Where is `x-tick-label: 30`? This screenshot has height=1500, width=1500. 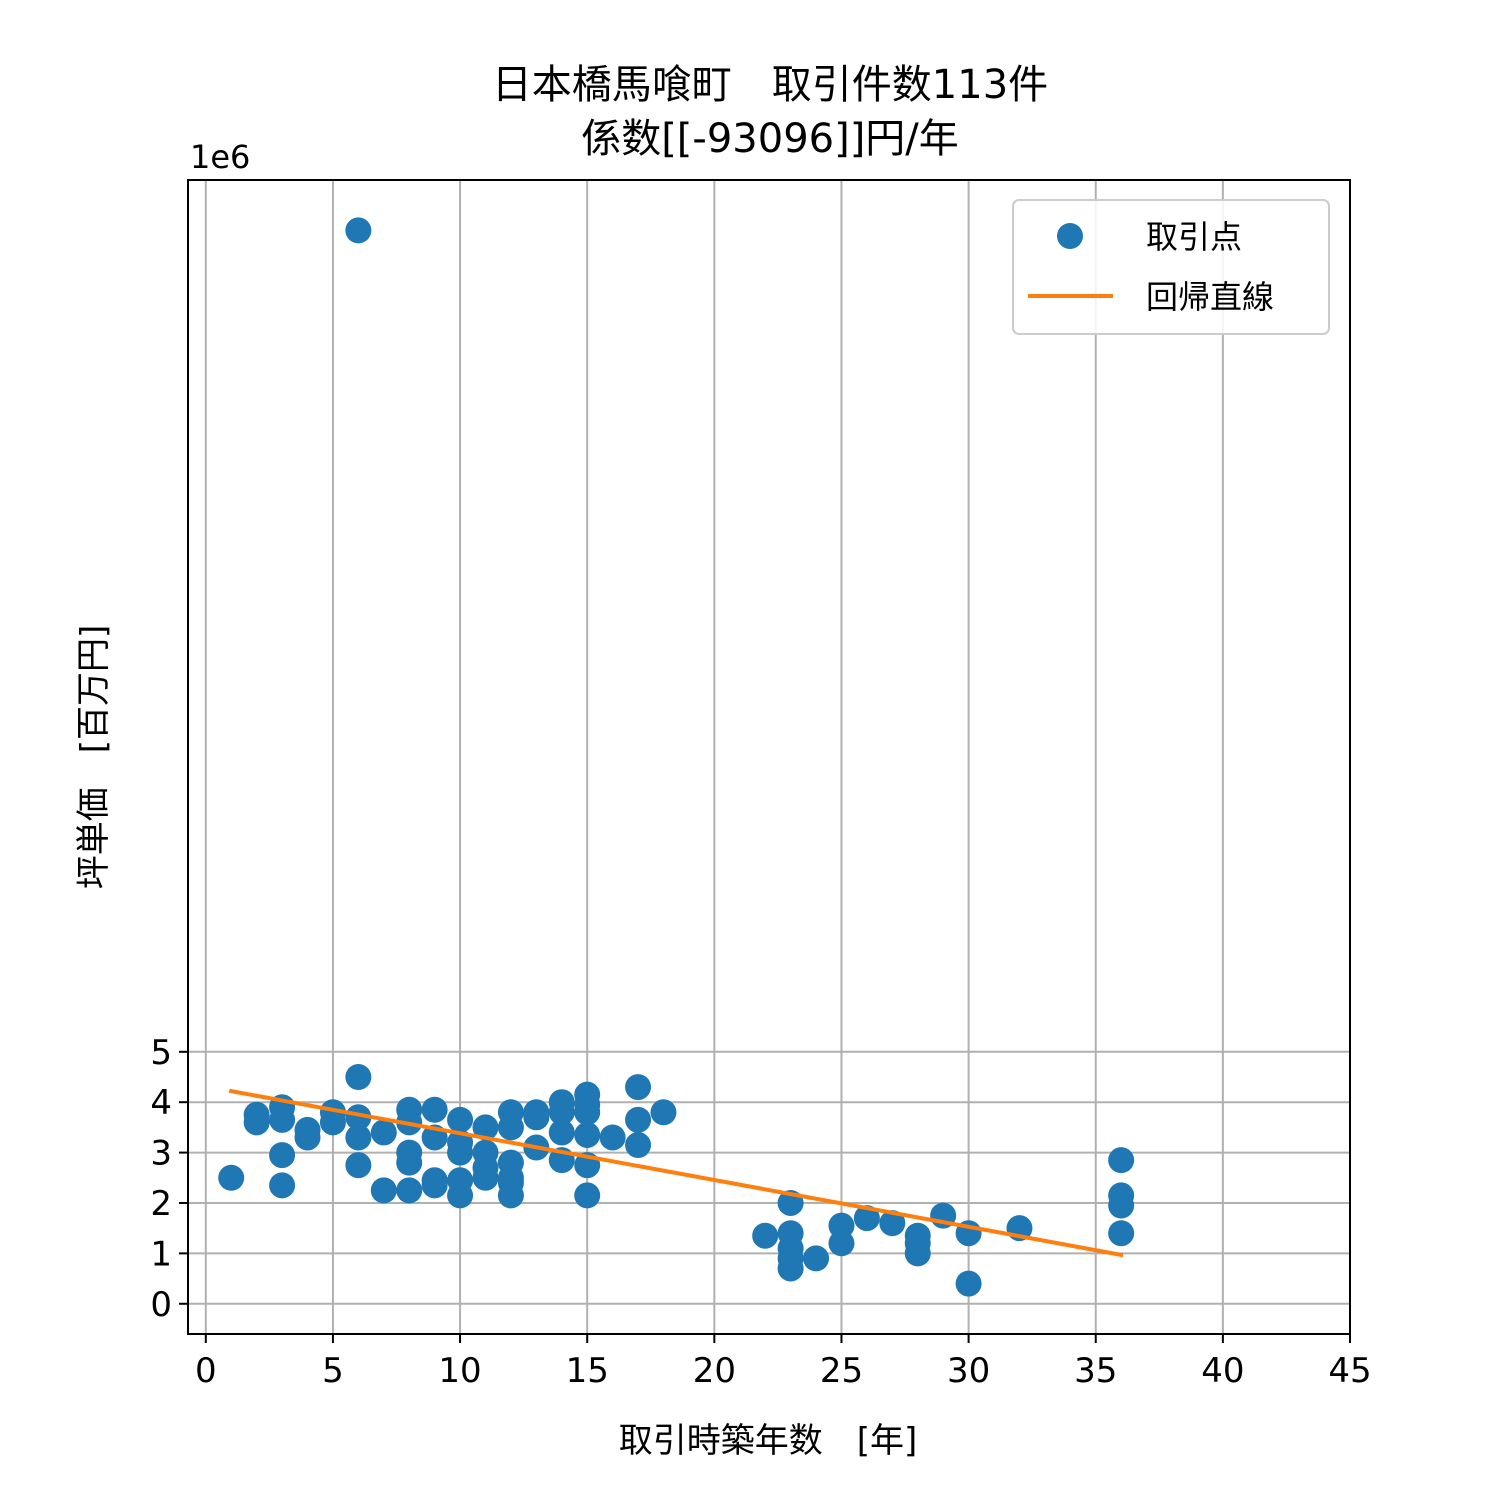 x-tick-label: 30 is located at coordinates (968, 1371).